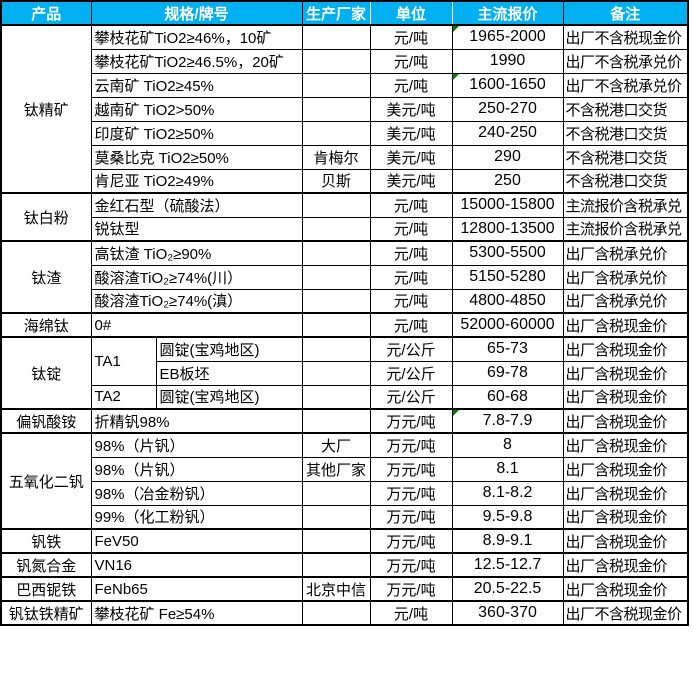 Image resolution: width=693 pixels, height=679 pixels. Describe the element at coordinates (411, 397) in the screenshot. I see `cell-unit: 元/公斤` at that location.